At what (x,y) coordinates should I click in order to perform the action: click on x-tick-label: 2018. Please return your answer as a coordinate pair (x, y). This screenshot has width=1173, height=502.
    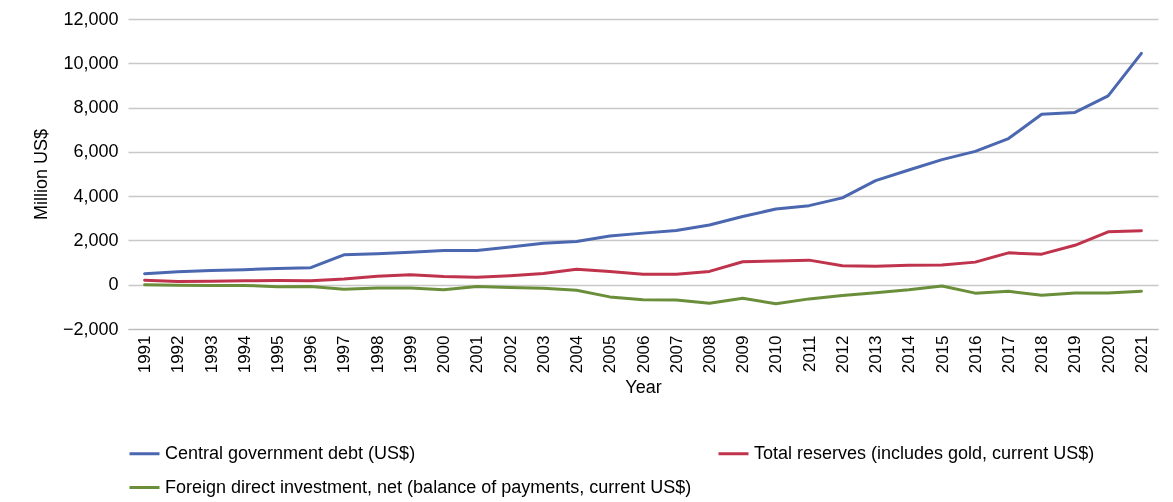
    Looking at the image, I should click on (1042, 354).